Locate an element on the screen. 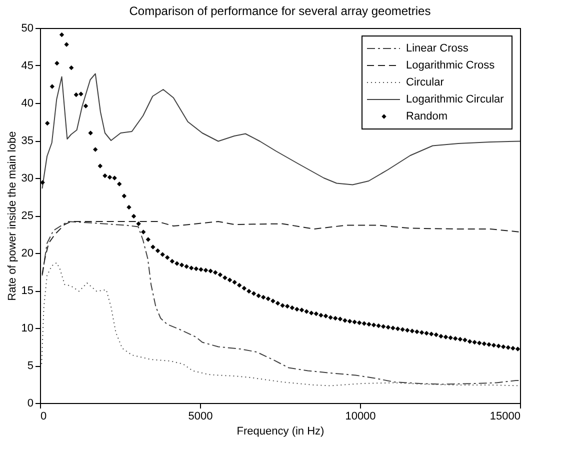 Image resolution: width=571 pixels, height=459 pixels. x-axis-title: Frequency (in Hz) is located at coordinates (280, 432).